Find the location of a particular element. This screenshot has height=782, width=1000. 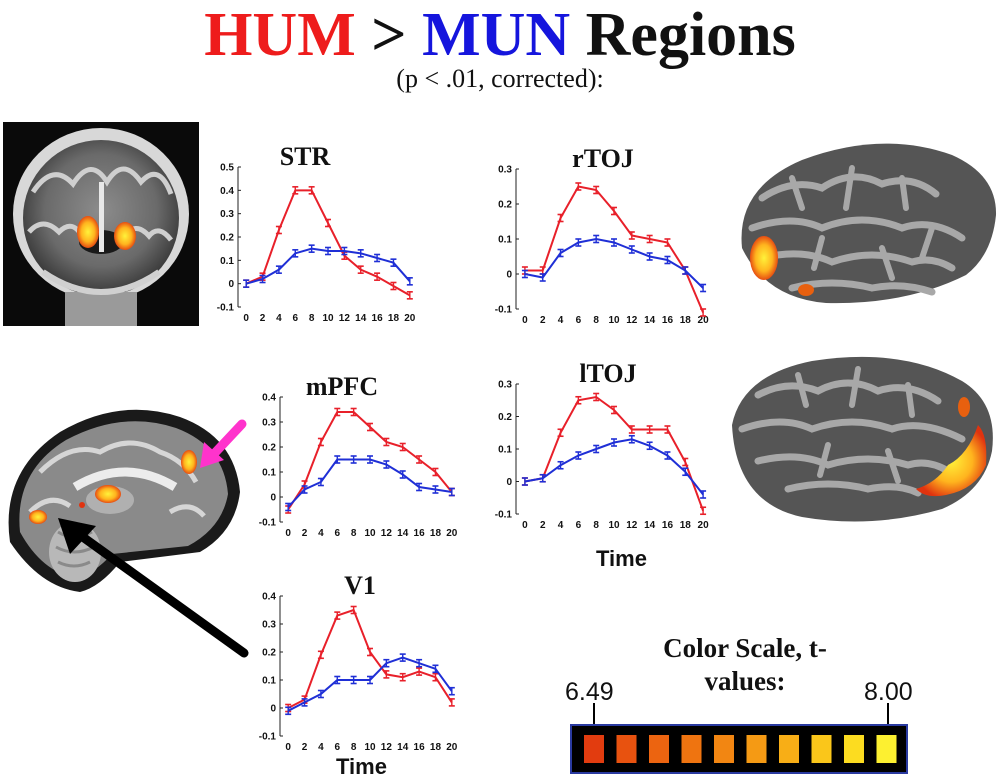

title-gt: > is located at coordinates (389, 35).